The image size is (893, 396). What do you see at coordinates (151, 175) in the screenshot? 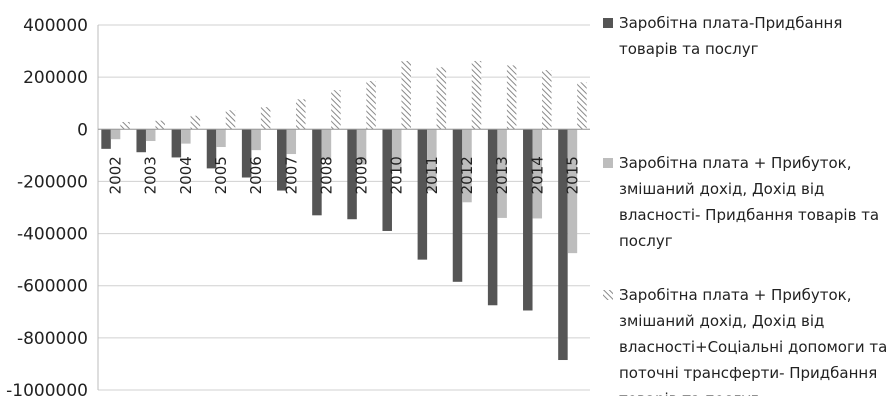
I see `x-tick-label: 2003` at bounding box center [151, 175].